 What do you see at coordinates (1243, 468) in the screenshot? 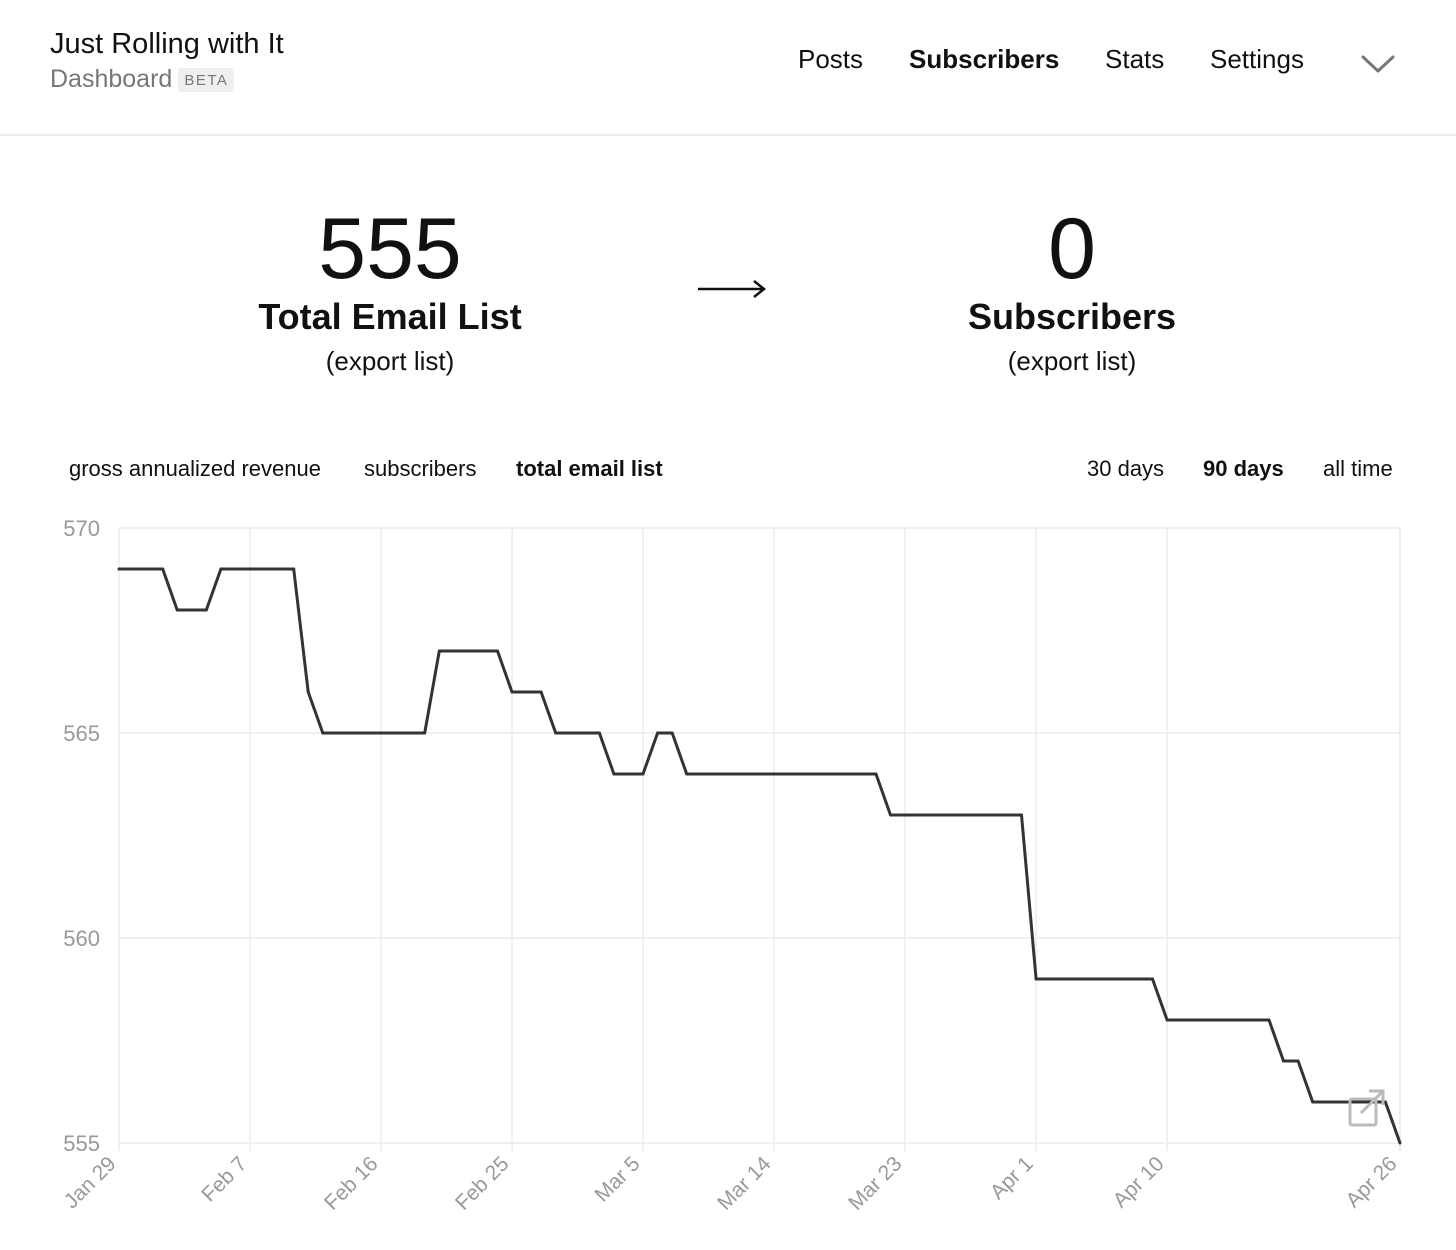
I see `range-90-days: 90 days` at bounding box center [1243, 468].